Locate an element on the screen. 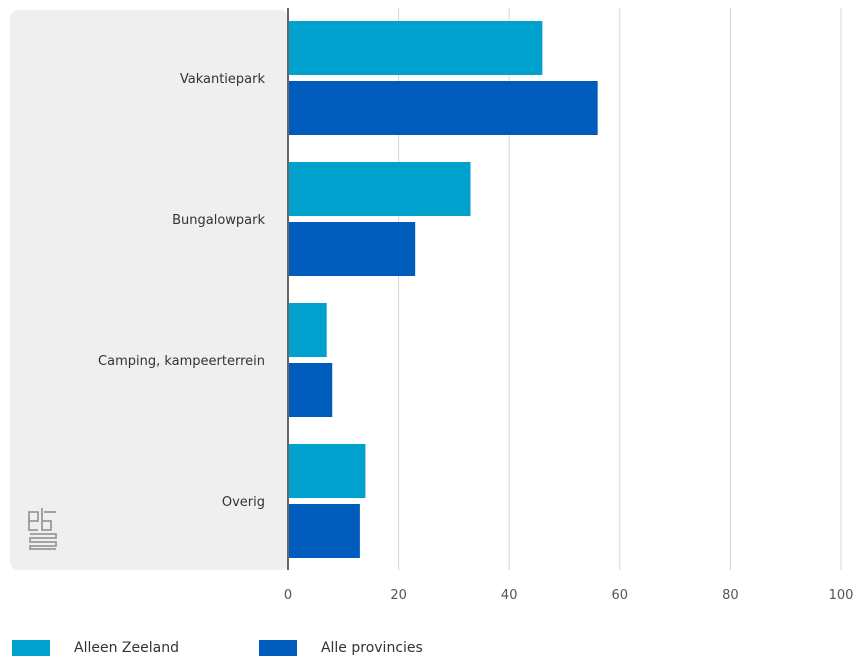 This screenshot has height=662, width=858. x-tick-label: 60 is located at coordinates (620, 595).